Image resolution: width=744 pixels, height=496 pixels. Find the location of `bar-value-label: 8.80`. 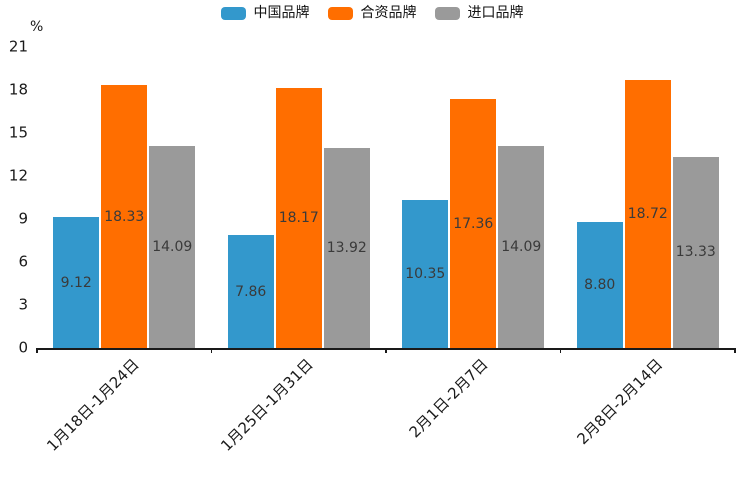

bar-value-label: 8.80 is located at coordinates (600, 284).